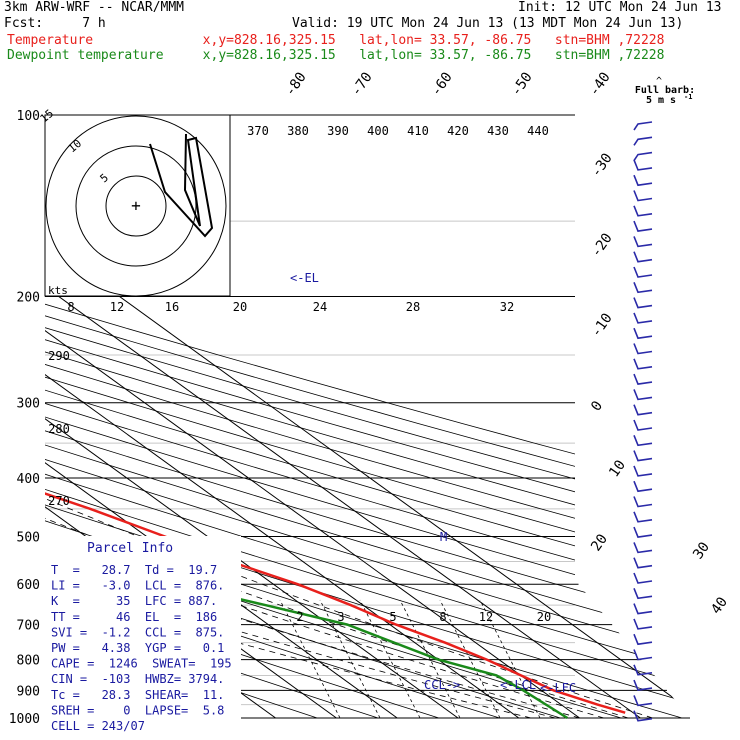 This screenshot has height=740, width=740. What do you see at coordinates (544, 617) in the screenshot?
I see `mixing-ratio-low-label: 20` at bounding box center [544, 617].